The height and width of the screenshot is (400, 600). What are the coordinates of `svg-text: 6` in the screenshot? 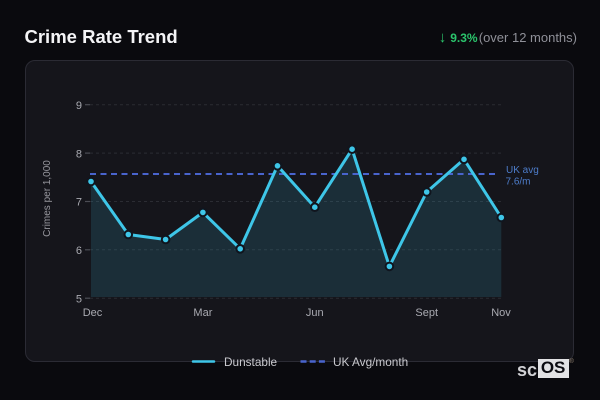 It's located at (79, 251).